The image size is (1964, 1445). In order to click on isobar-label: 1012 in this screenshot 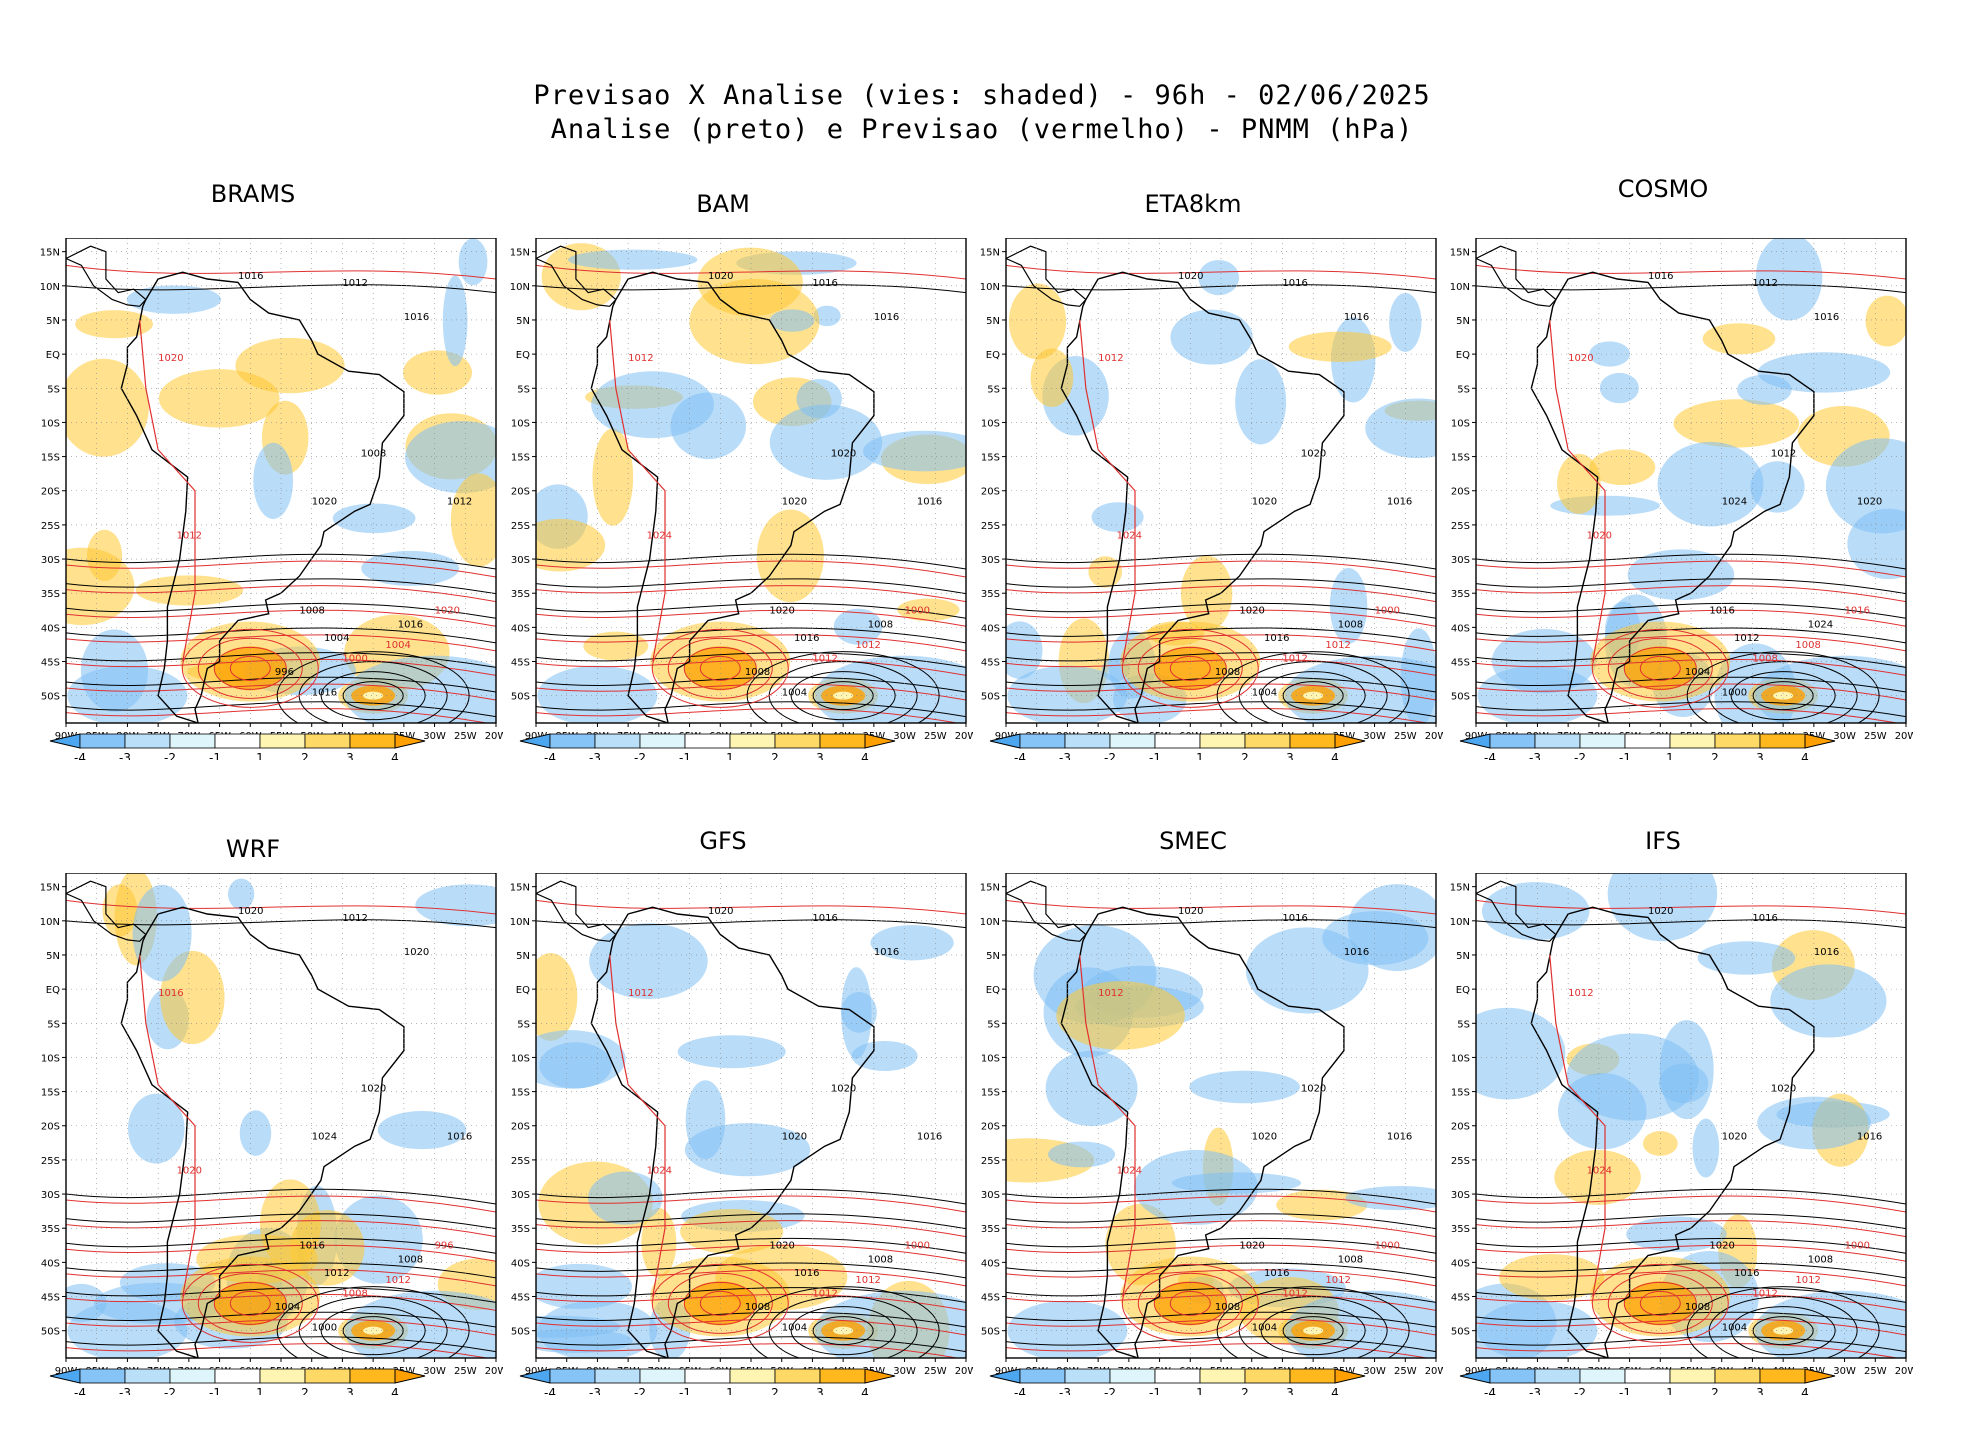, I will do `click(1807, 1280)`.